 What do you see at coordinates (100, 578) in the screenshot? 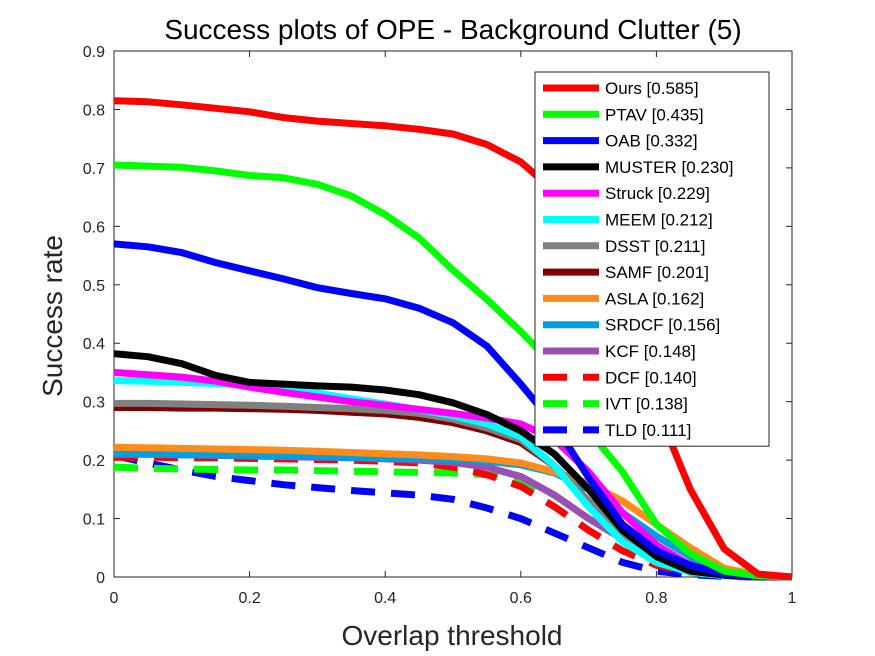
I see `y-tick-label: 0` at bounding box center [100, 578].